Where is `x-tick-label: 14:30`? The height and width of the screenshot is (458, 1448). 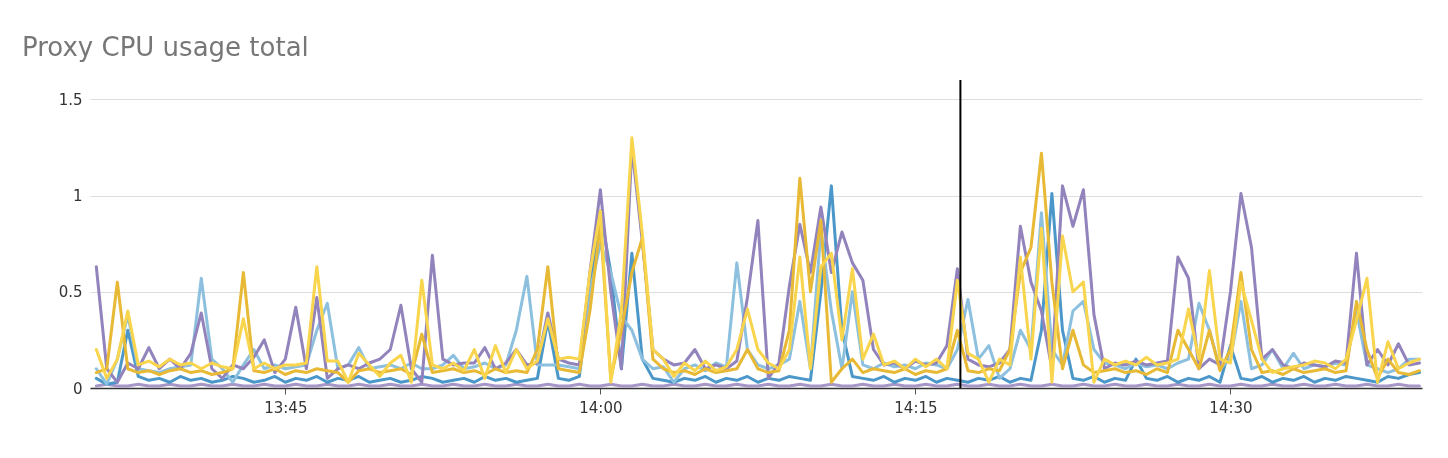
x-tick-label: 14:30 is located at coordinates (1231, 407).